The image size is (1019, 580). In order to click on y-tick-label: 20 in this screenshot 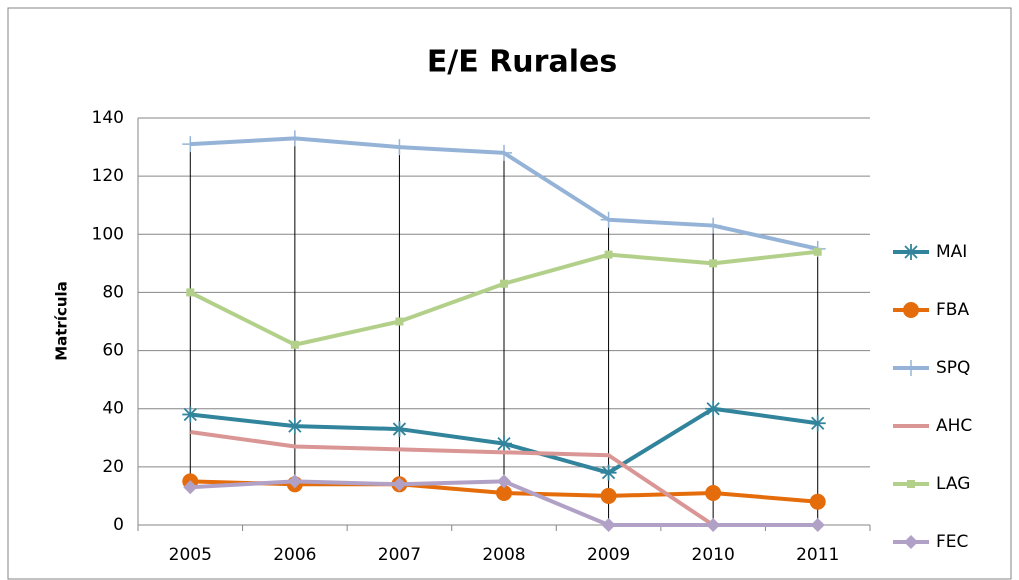, I will do `click(113, 467)`.